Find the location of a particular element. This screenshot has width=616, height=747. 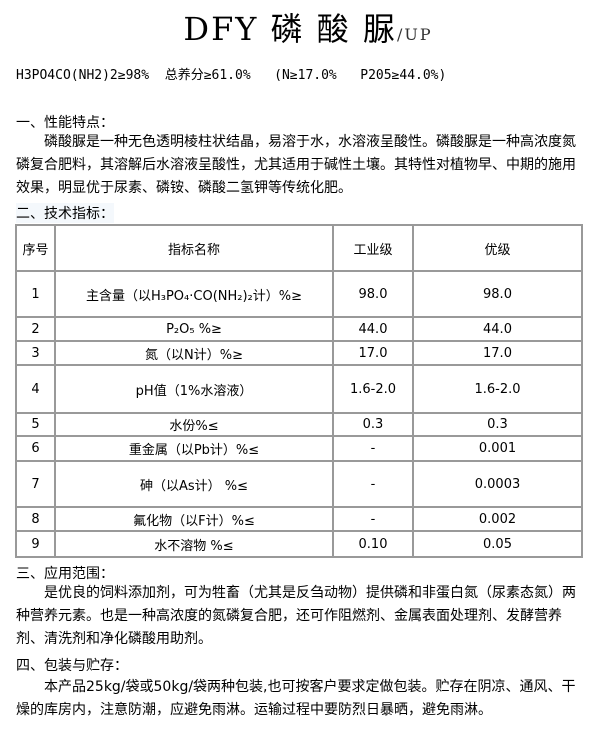

table-row: 7 砷（以As计） %≤ -0.0003 is located at coordinates (299, 484).